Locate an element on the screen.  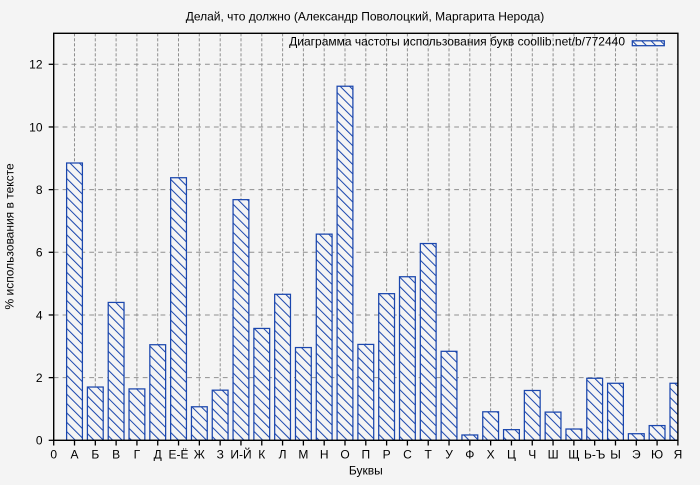
svg-text: Ю is located at coordinates (657, 454).